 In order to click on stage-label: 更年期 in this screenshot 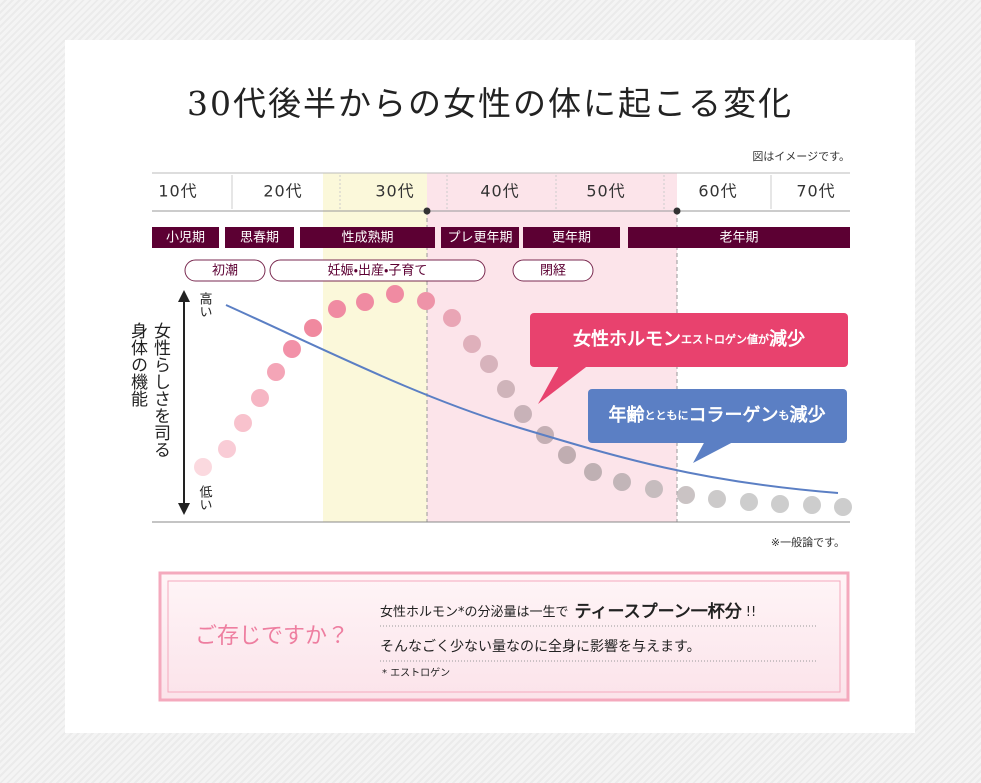, I will do `click(571, 238)`.